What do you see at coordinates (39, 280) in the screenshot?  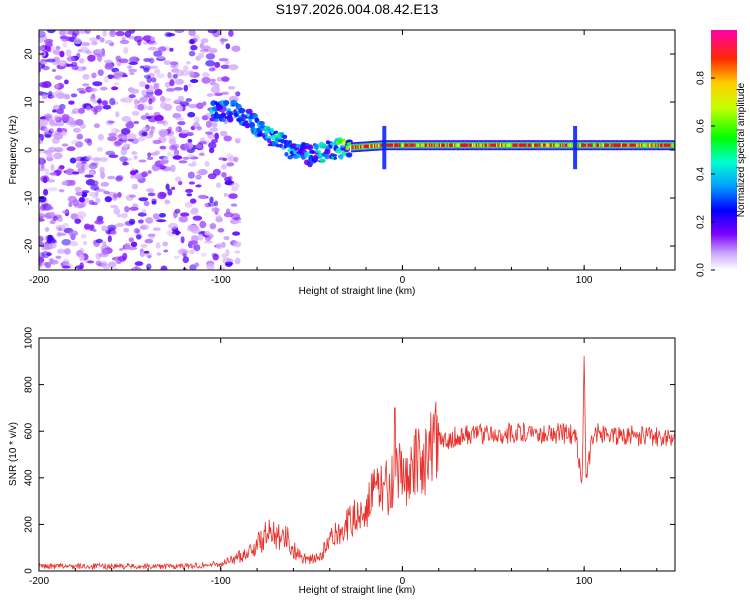 I see `x-tick-label: -200` at bounding box center [39, 280].